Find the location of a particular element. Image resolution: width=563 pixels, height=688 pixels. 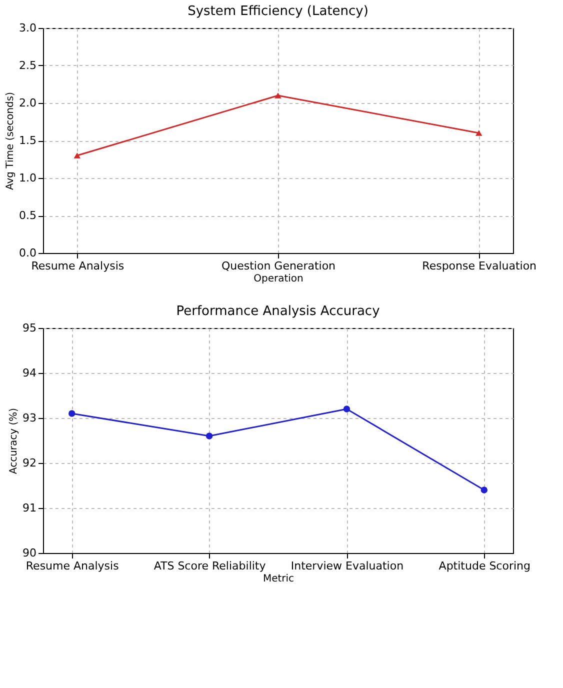

y-tick-label: 2.5 is located at coordinates (27, 65).